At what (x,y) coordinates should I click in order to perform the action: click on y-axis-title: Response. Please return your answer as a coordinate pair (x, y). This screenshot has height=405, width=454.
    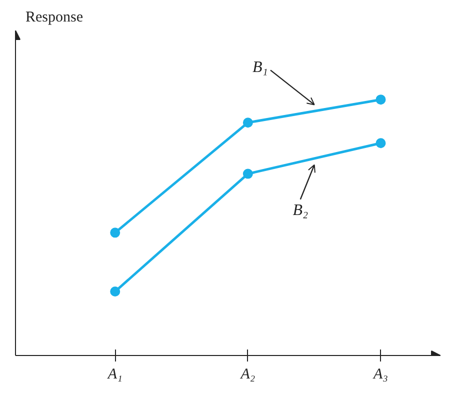
    Looking at the image, I should click on (55, 18).